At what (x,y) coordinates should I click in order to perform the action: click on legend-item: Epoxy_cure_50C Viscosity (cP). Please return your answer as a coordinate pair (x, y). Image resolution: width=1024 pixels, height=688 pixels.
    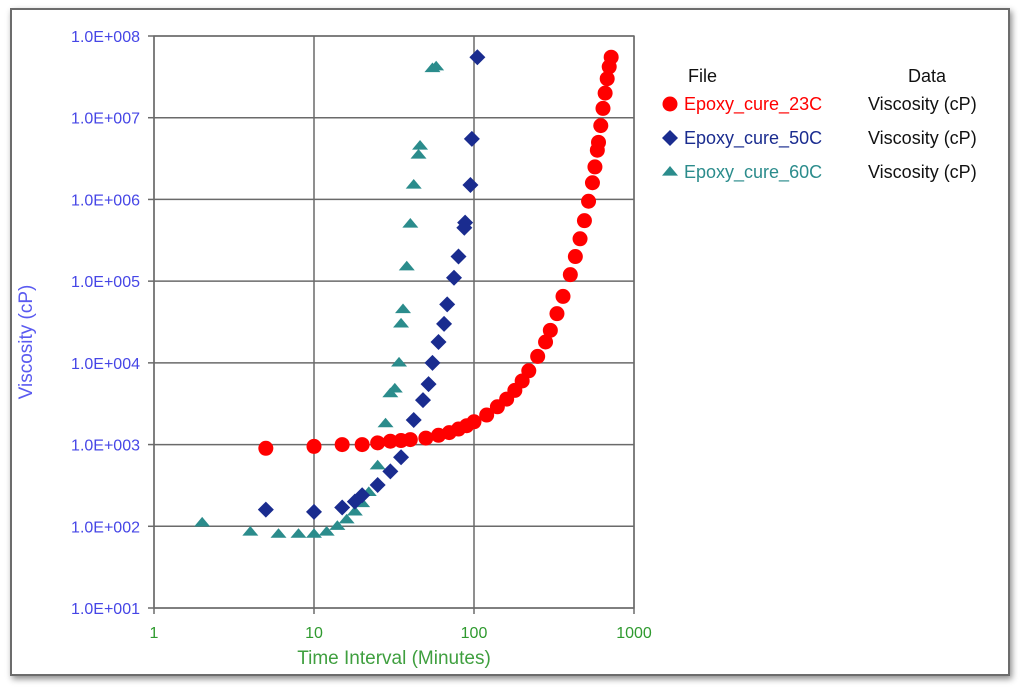
    Looking at the image, I should click on (819, 138).